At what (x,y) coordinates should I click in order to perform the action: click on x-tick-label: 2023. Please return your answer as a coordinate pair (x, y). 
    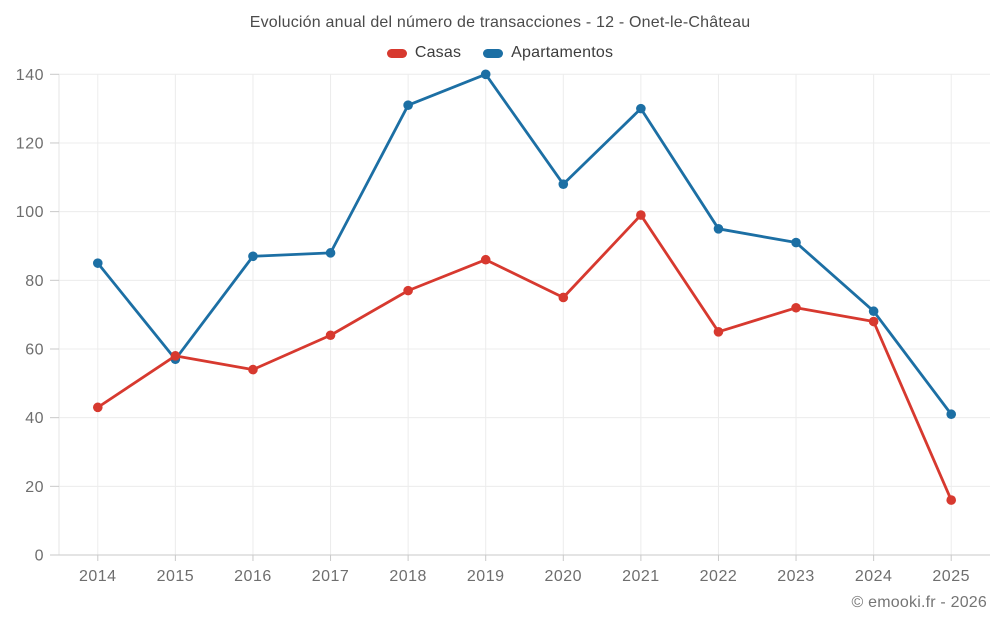
    Looking at the image, I should click on (796, 576).